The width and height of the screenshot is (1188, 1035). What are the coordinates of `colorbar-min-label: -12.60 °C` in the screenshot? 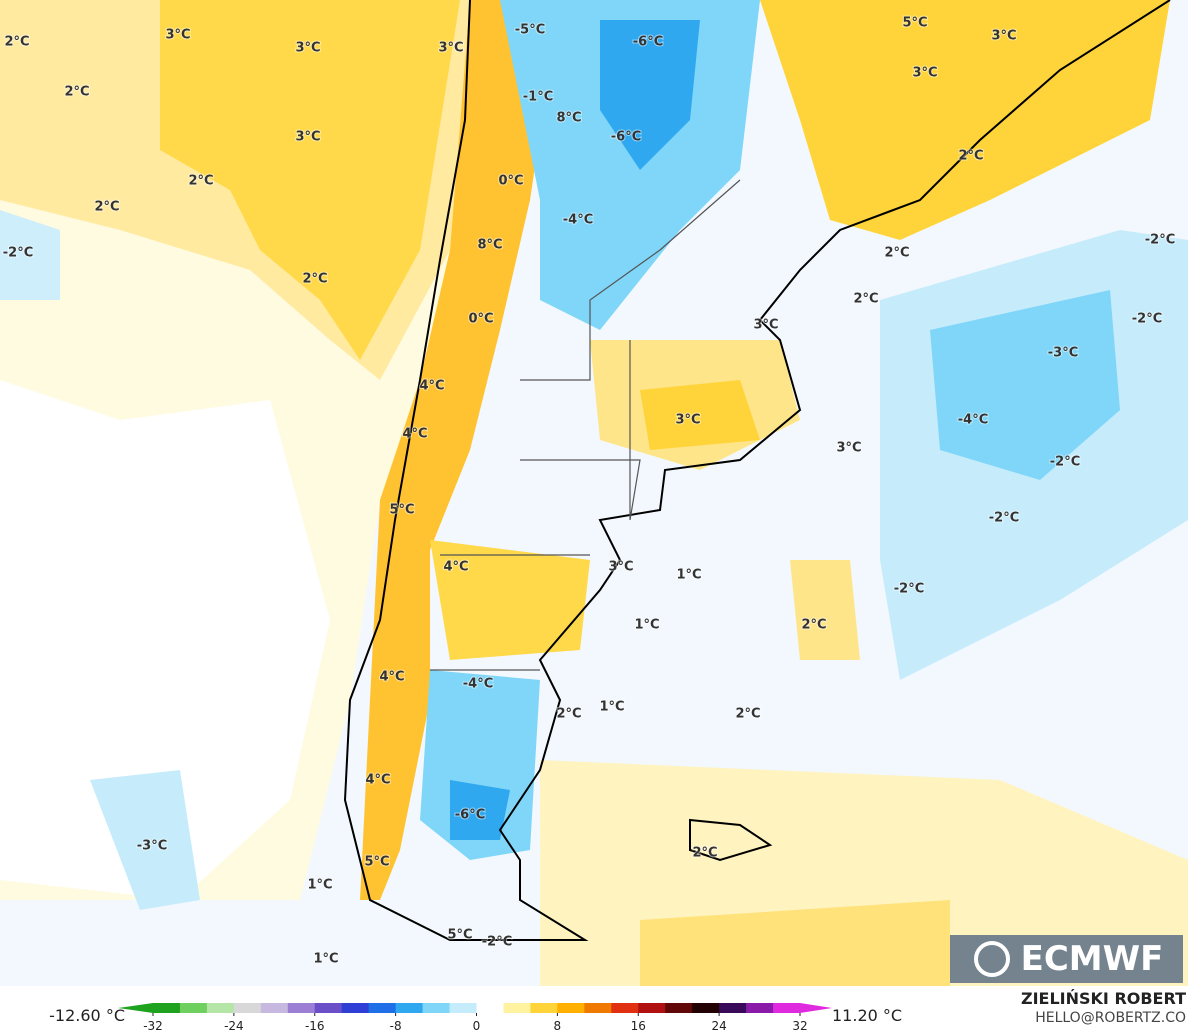 It's located at (87, 1015).